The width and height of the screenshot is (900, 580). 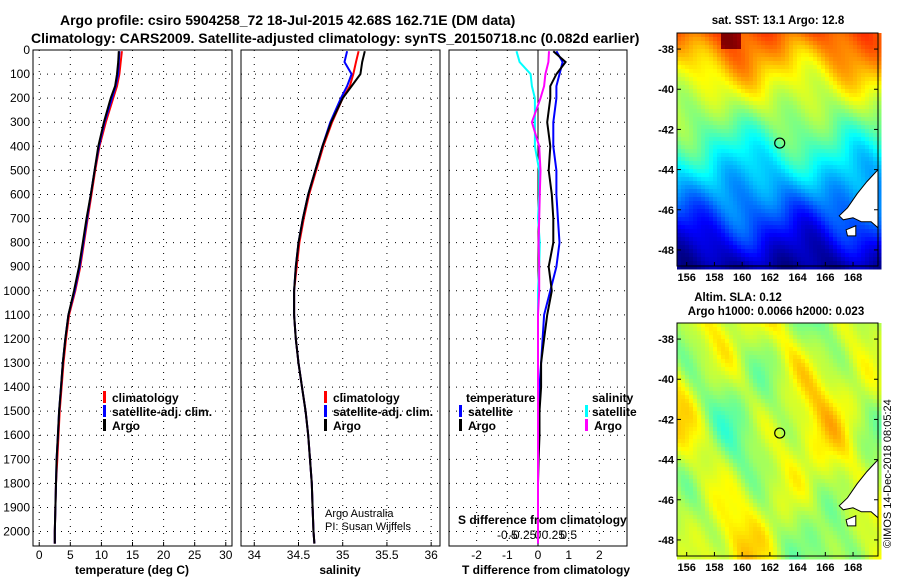 I want to click on legend-swatch-climatology, so click(x=104, y=397).